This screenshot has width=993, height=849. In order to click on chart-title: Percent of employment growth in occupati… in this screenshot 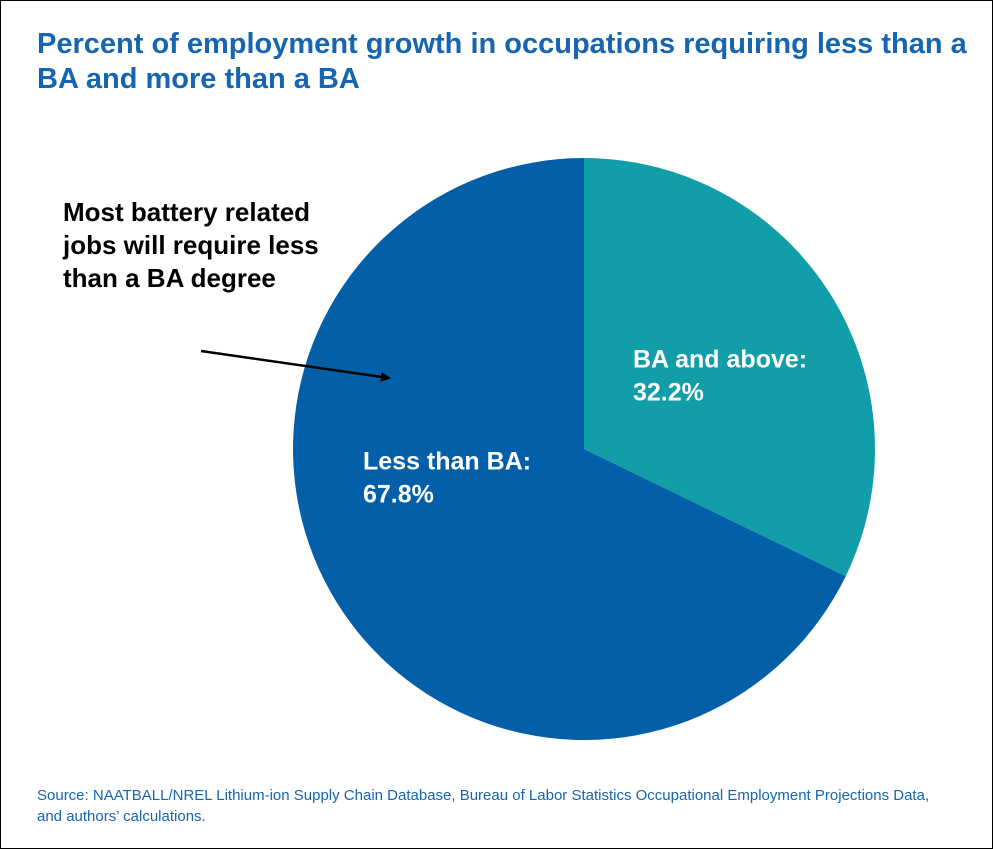, I will do `click(502, 61)`.